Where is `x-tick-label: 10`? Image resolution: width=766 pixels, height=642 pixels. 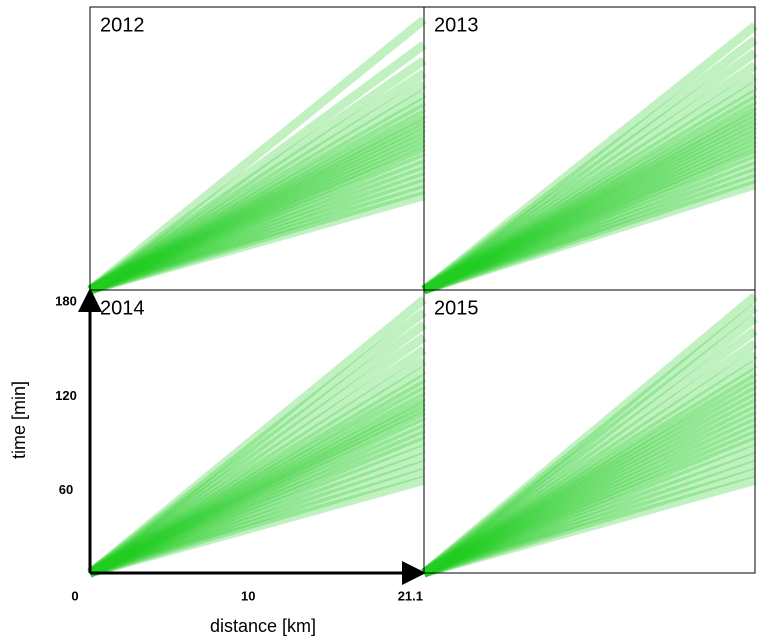
x-tick-label: 10 is located at coordinates (248, 595).